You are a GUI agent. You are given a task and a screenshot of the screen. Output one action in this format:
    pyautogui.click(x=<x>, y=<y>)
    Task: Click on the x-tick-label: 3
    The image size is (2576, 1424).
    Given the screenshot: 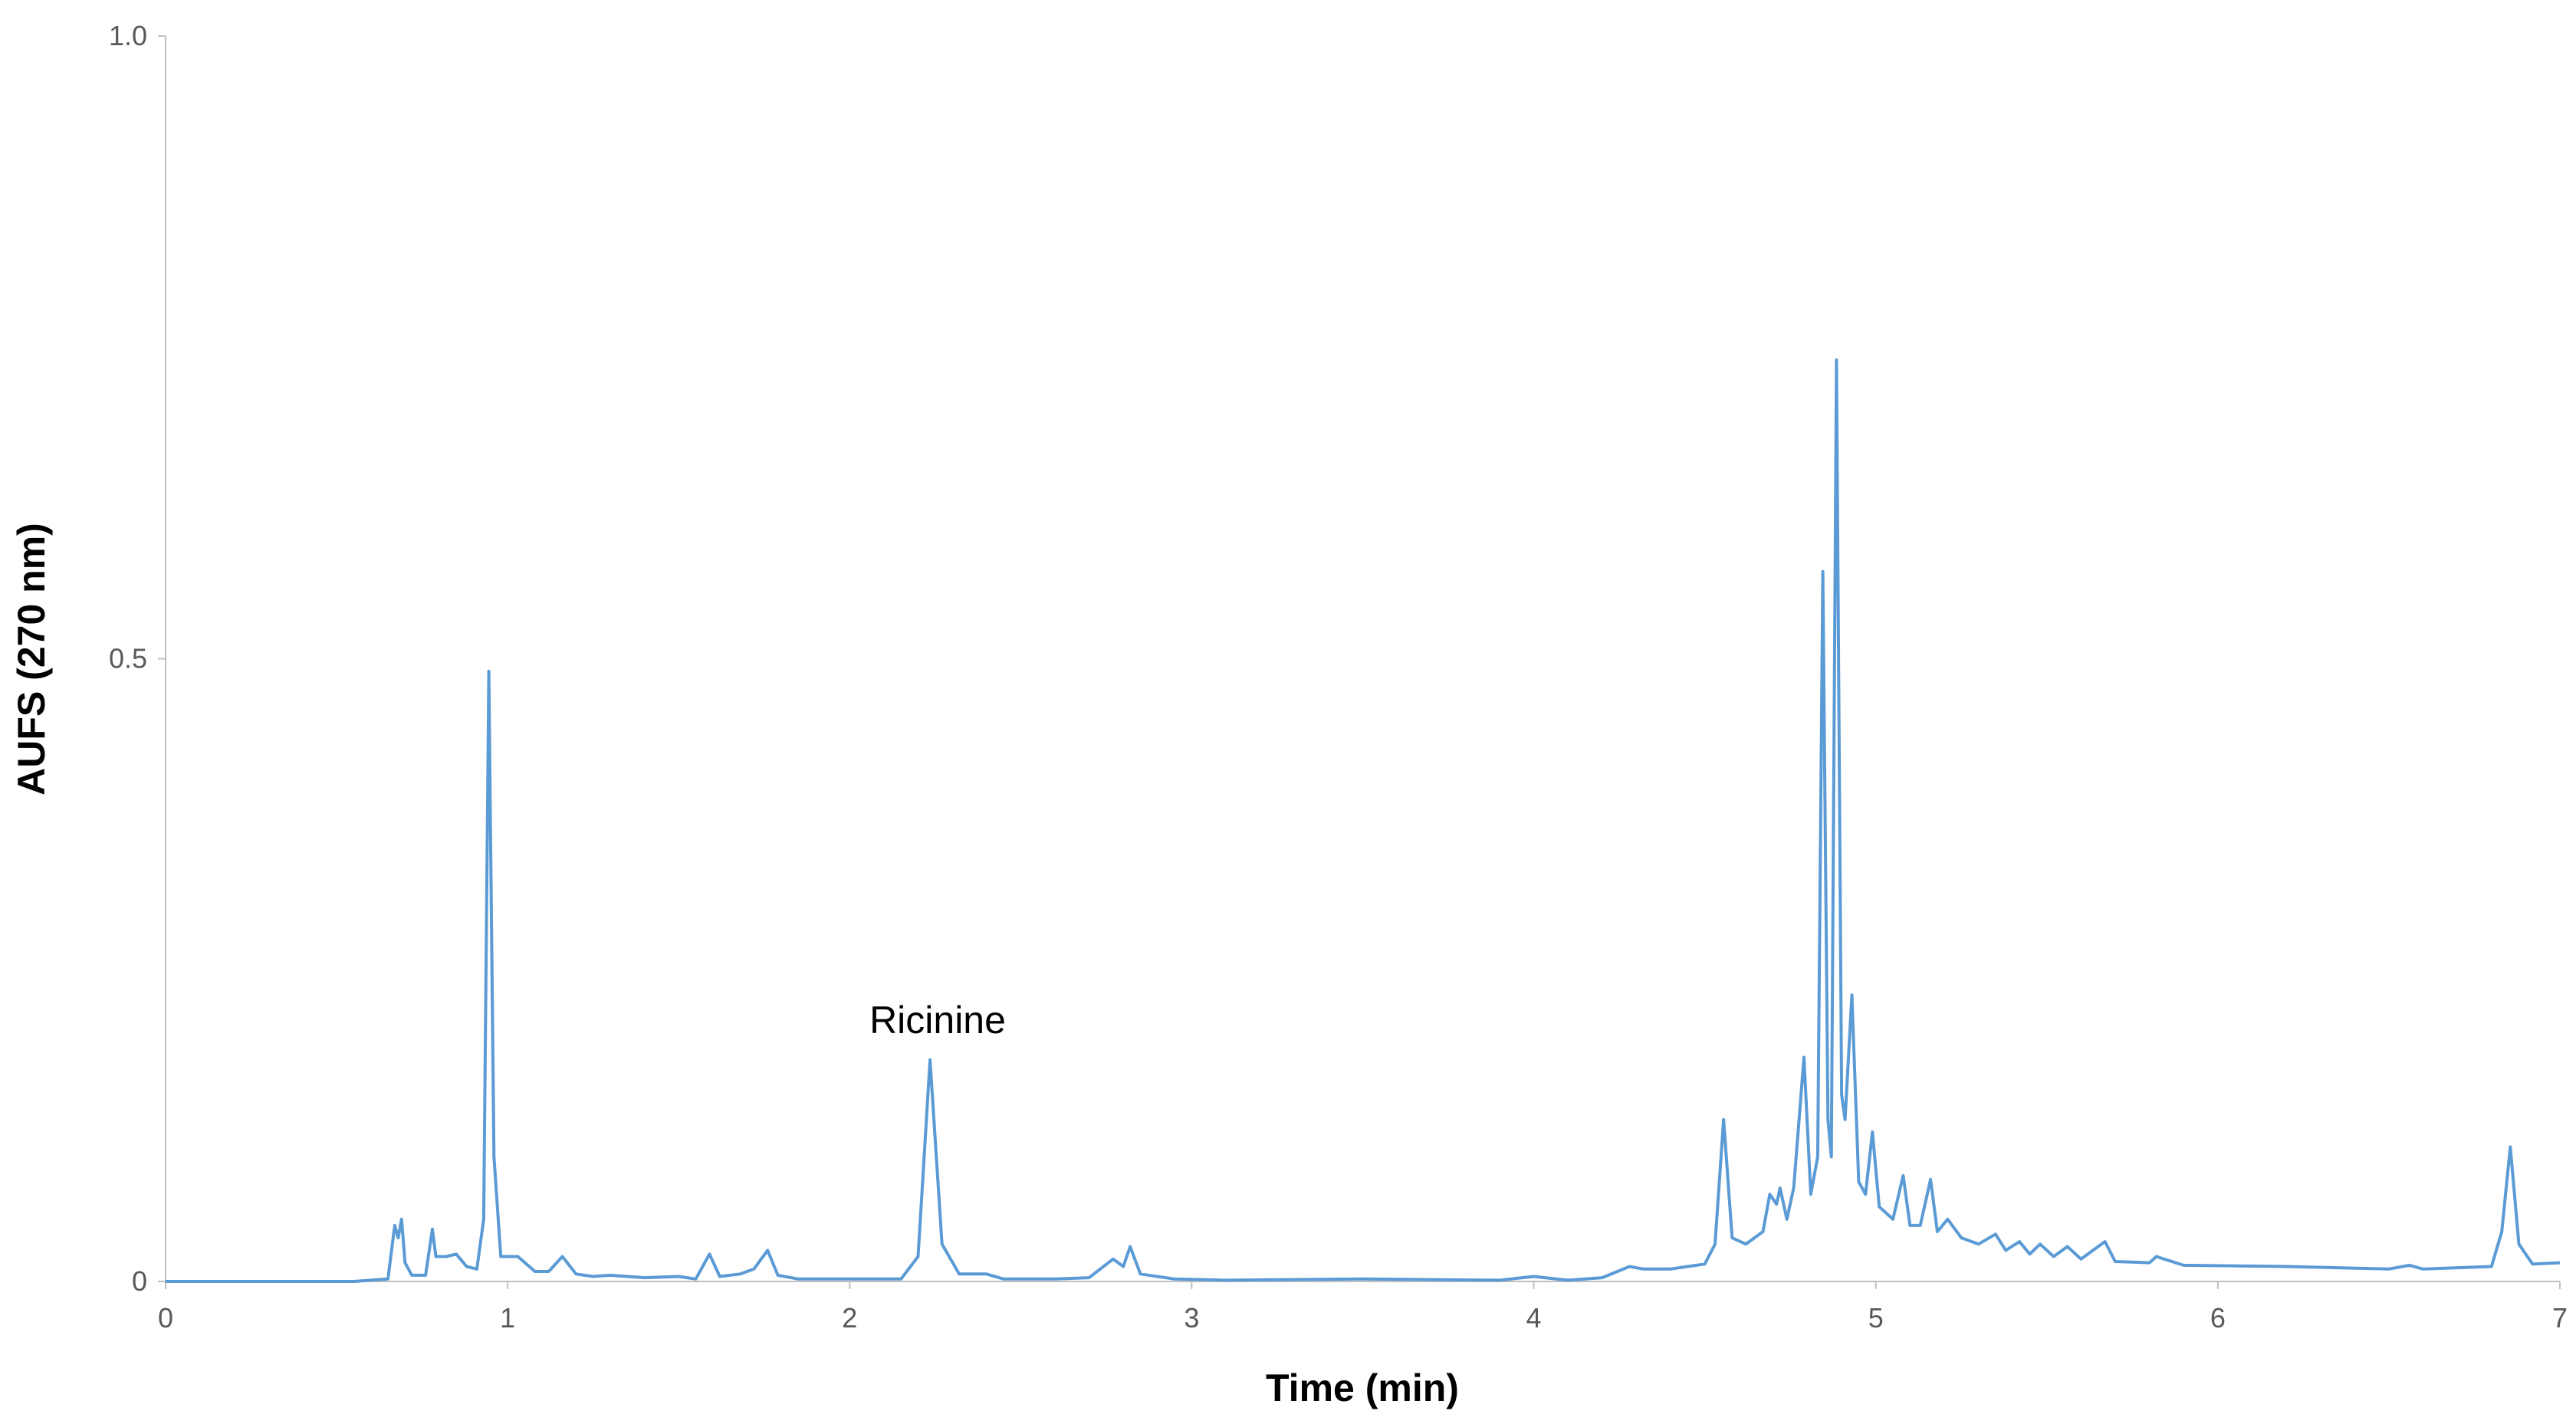 What is the action you would take?
    pyautogui.click(x=1192, y=1318)
    